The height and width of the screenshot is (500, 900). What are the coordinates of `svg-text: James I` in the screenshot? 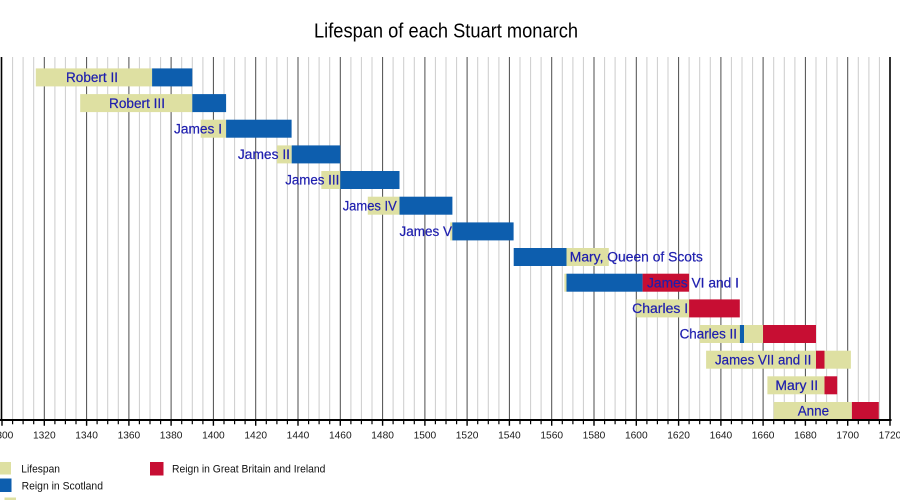 It's located at (198, 128).